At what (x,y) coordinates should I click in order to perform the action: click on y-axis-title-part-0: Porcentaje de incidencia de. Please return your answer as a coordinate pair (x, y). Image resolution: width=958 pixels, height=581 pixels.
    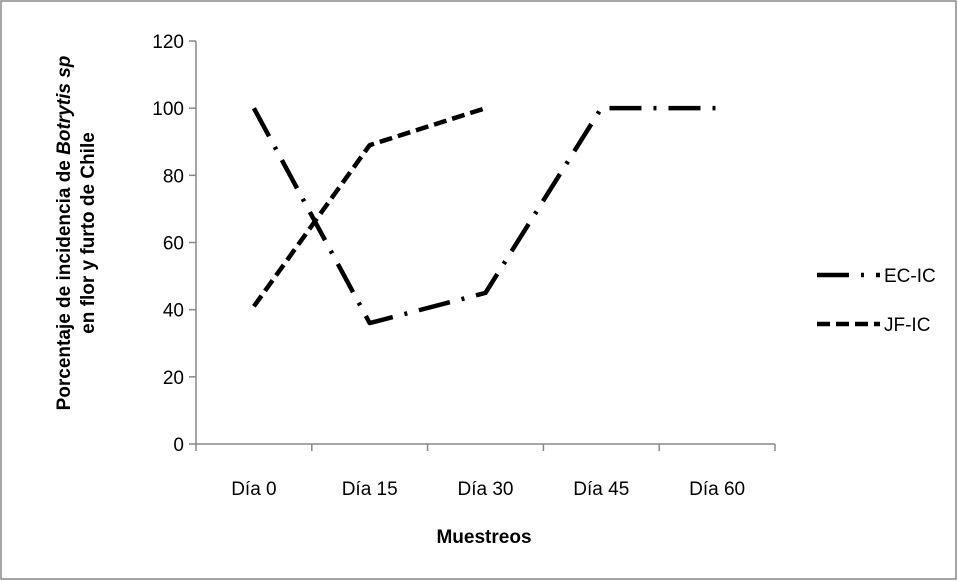
    Looking at the image, I should click on (64, 283).